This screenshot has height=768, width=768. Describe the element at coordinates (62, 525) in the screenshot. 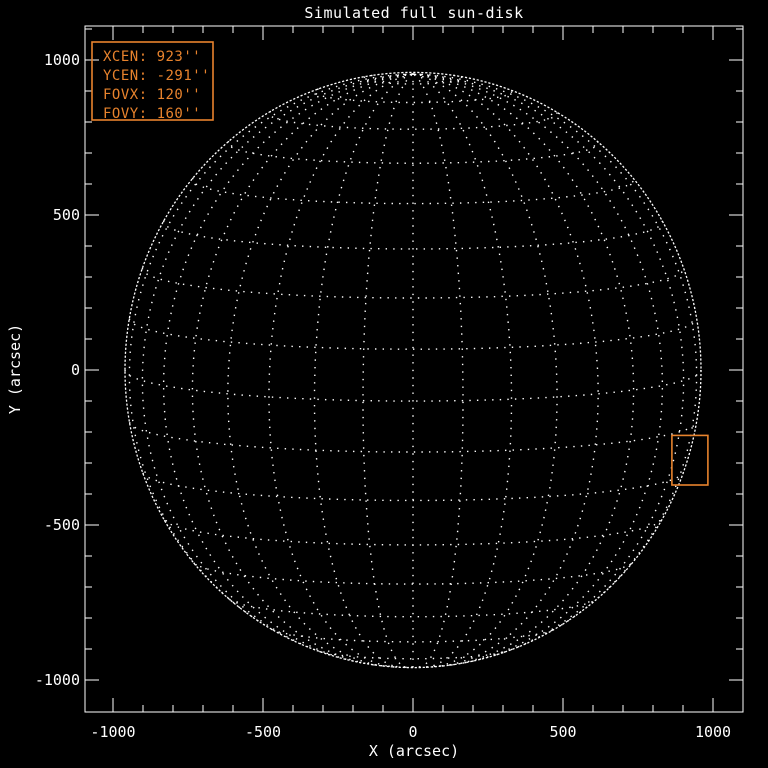

I see `y-tick-label: -500` at that location.